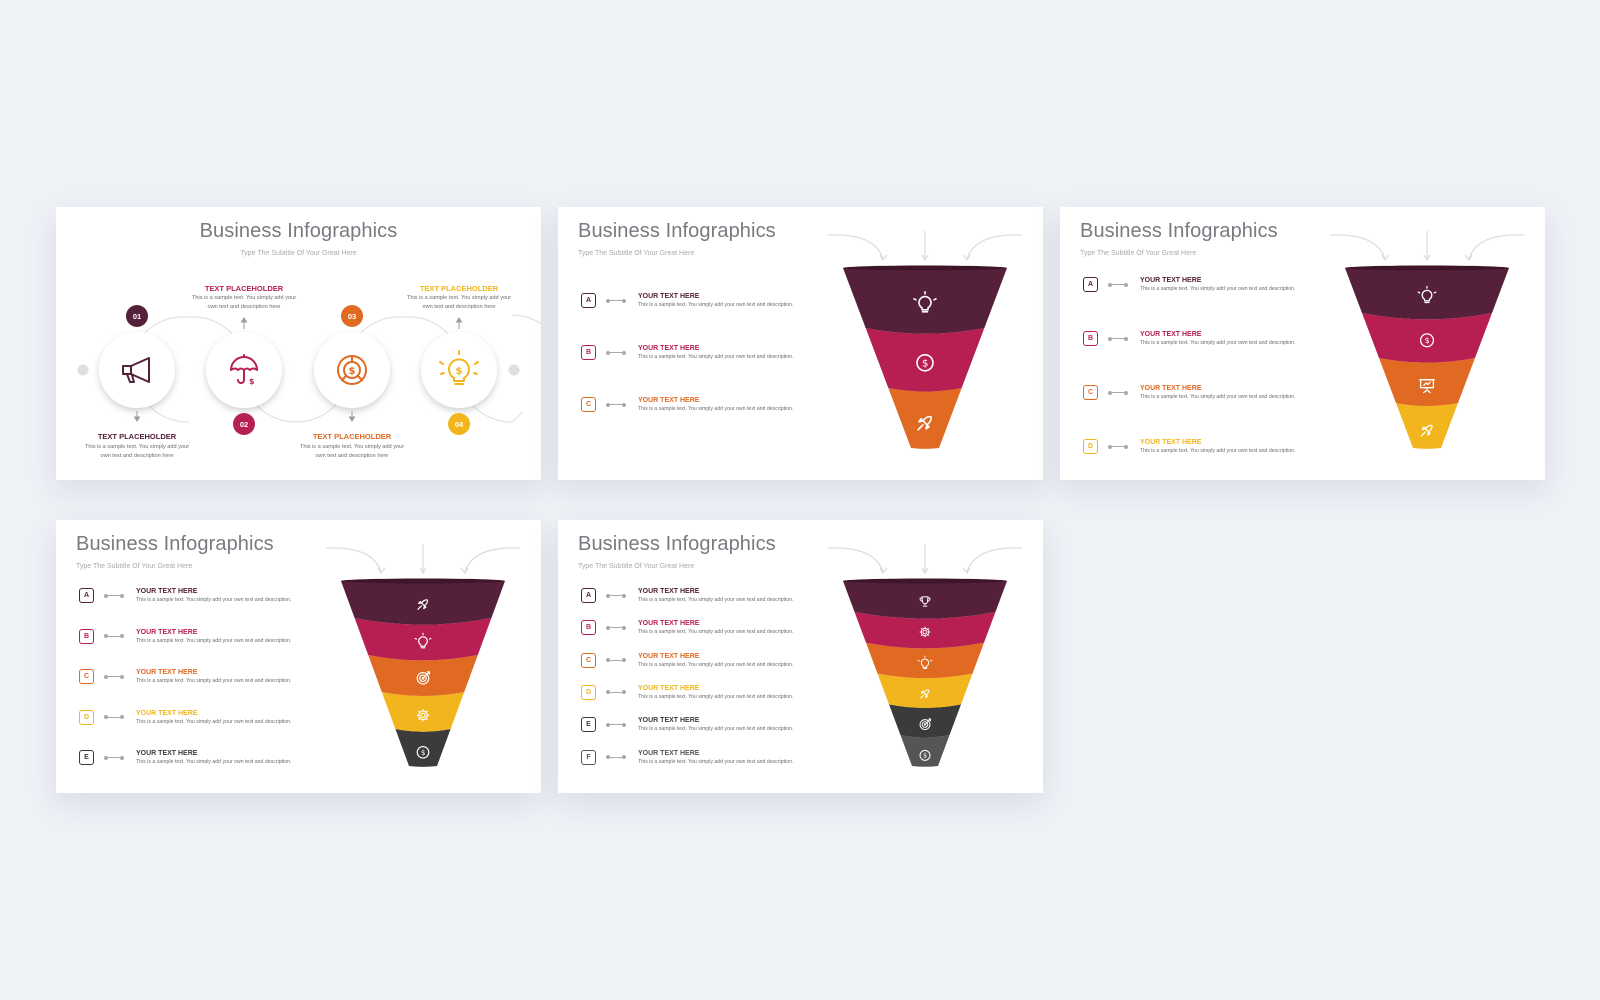 Image resolution: width=1600 pixels, height=1000 pixels. What do you see at coordinates (1427, 386) in the screenshot?
I see `presentation-icon` at bounding box center [1427, 386].